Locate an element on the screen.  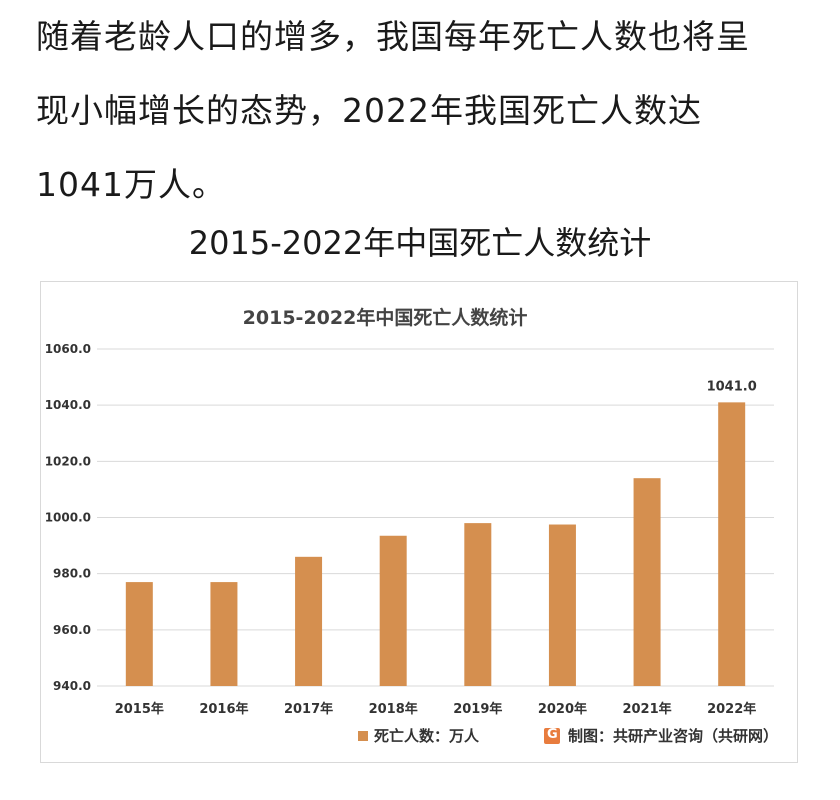
y-tick-label: 960.0 is located at coordinates (72, 630).